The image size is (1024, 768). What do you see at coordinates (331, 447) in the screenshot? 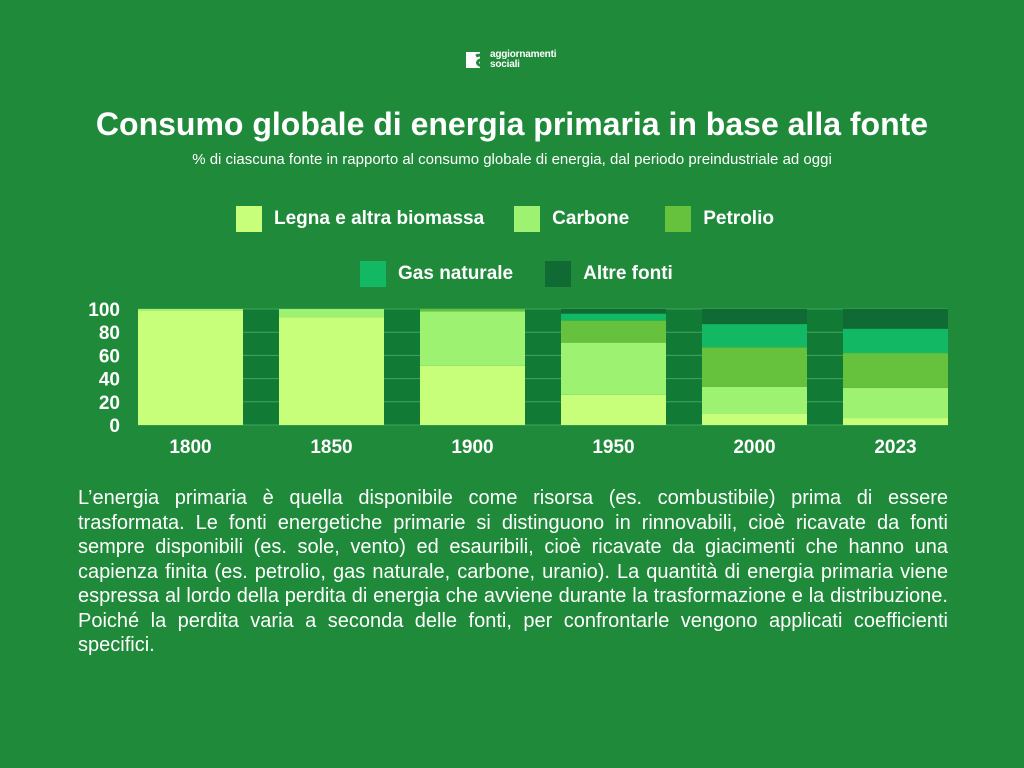
I see `x-tick-label: 1850` at bounding box center [331, 447].